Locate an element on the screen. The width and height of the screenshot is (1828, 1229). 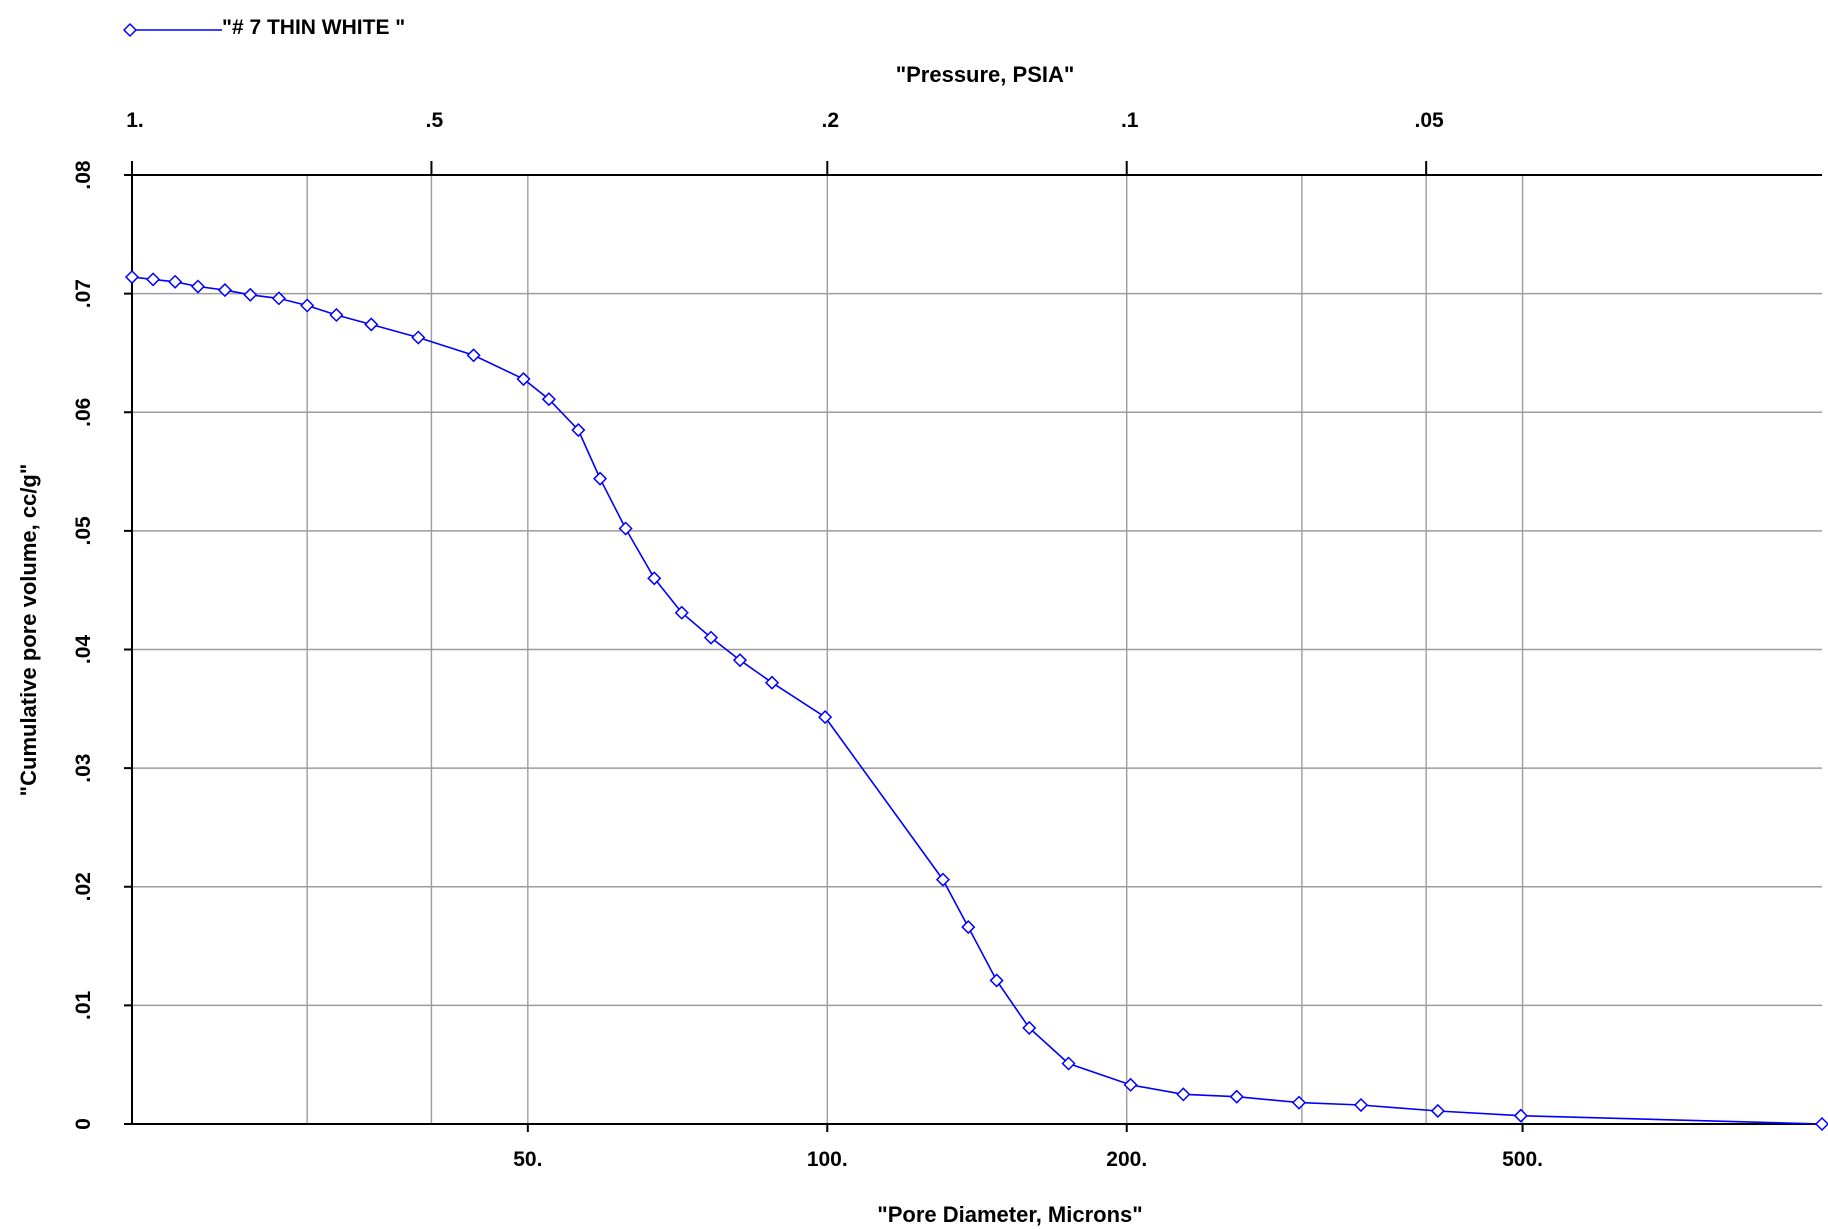
x-top-tick-label: 1. is located at coordinates (135, 120).